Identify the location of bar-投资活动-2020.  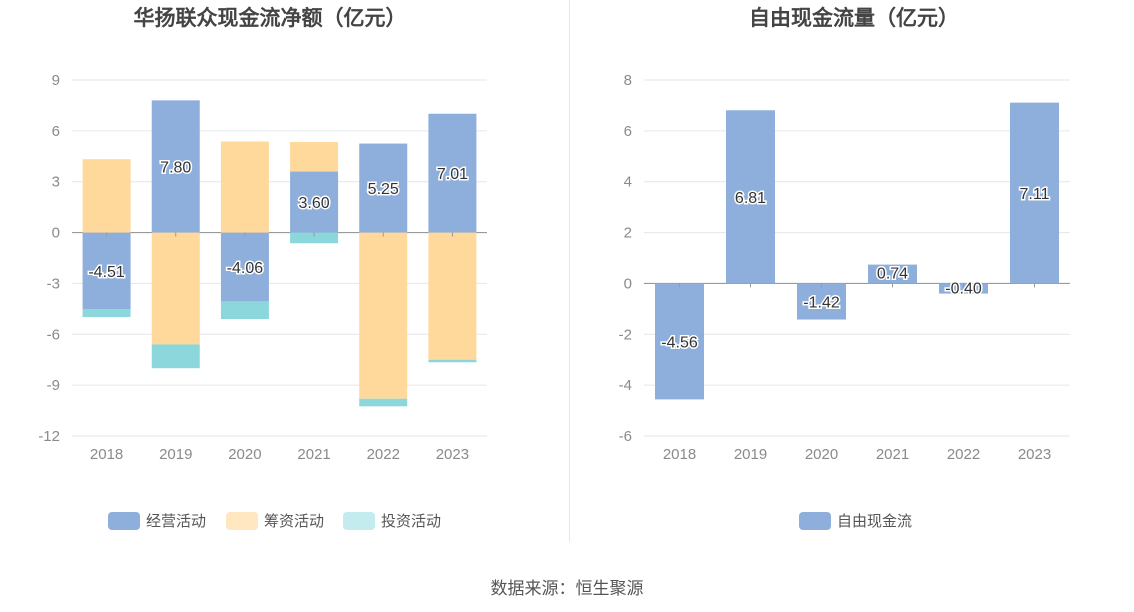
(244, 310).